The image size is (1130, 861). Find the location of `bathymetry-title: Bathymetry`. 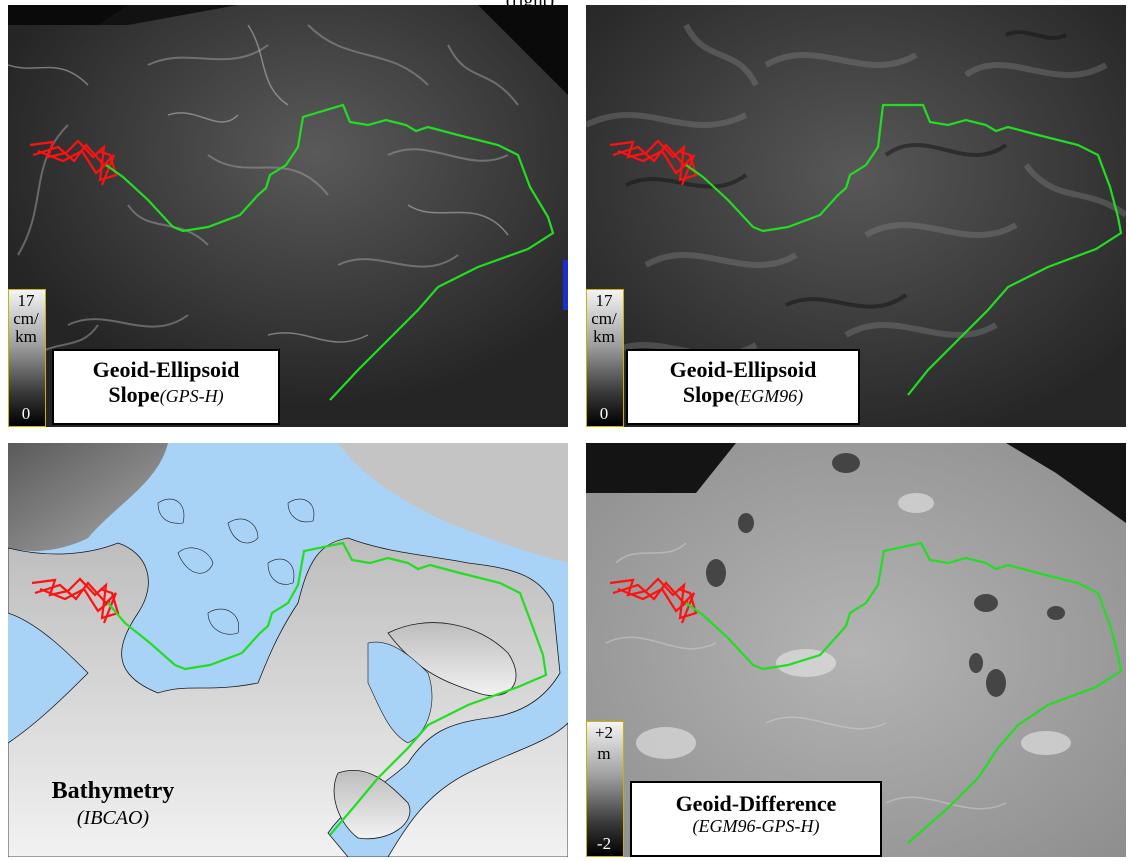

bathymetry-title: Bathymetry is located at coordinates (113, 791).